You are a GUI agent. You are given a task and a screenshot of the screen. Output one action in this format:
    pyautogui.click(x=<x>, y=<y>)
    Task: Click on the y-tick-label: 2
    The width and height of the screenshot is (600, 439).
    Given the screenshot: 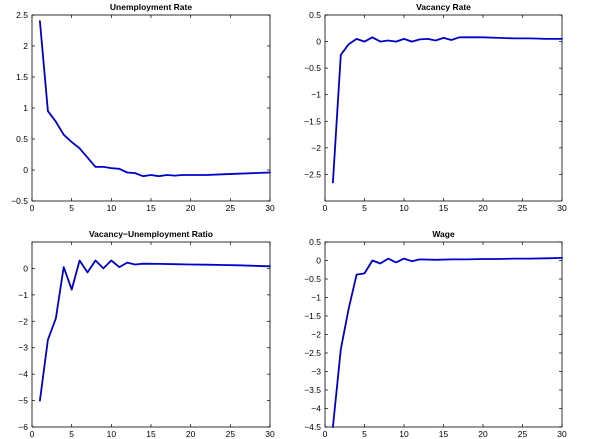 What is the action you would take?
    pyautogui.click(x=25, y=46)
    